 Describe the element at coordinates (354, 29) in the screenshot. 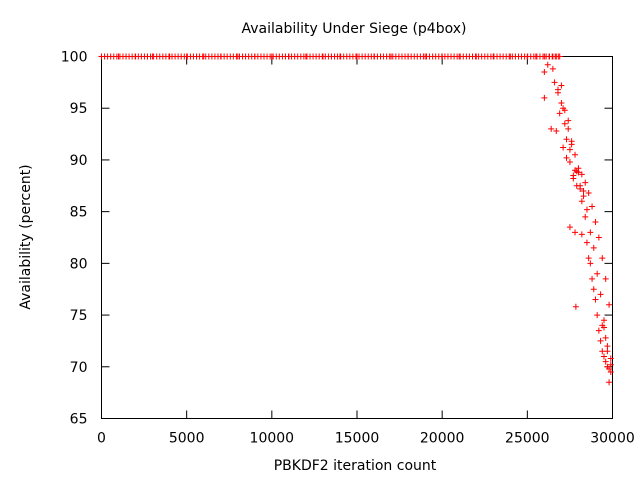

I see `chart-title: Availability Under Siege (p4box)` at that location.